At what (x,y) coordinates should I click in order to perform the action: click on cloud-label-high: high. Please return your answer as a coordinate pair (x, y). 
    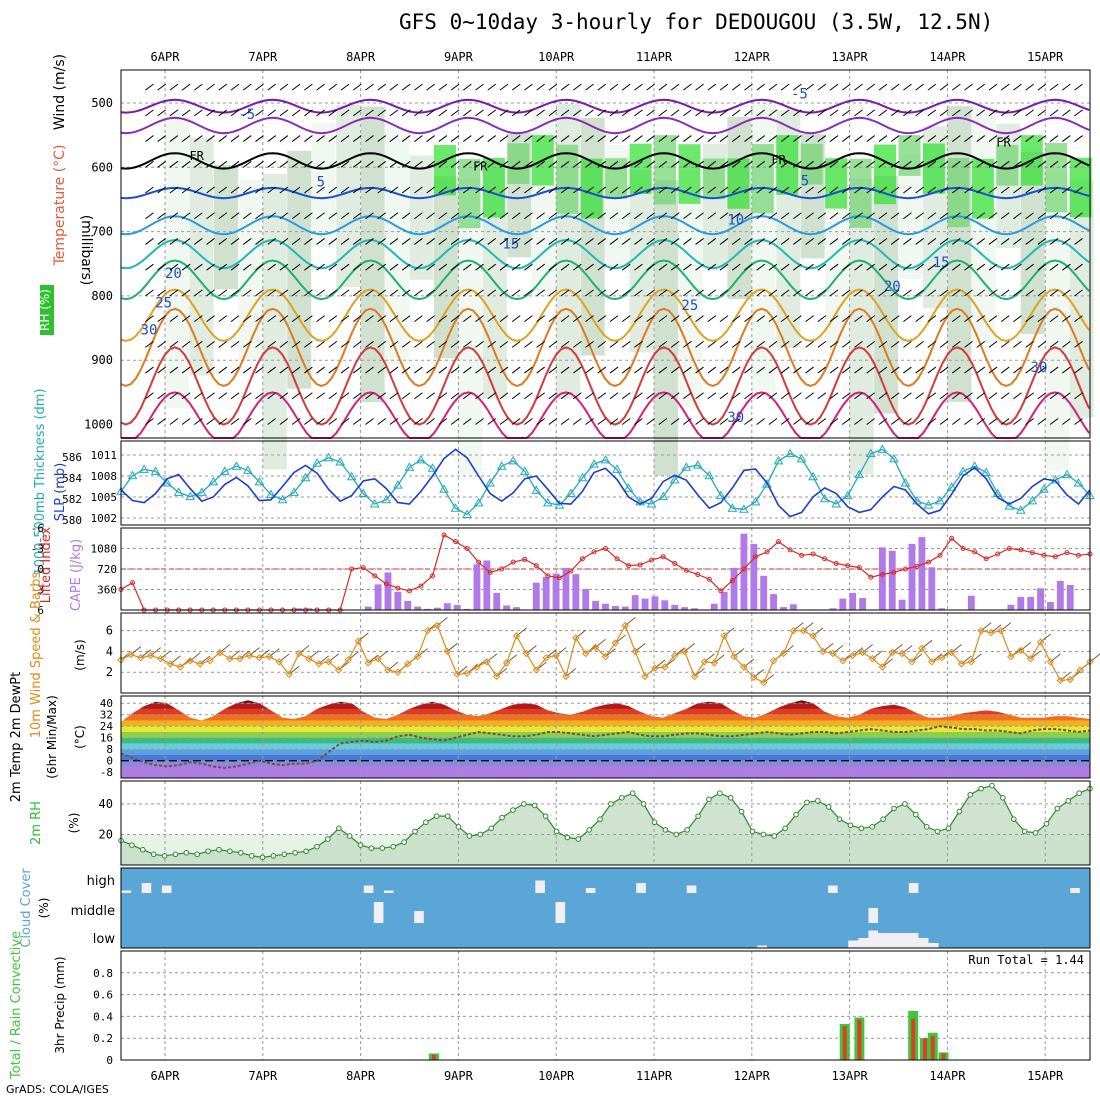
    Looking at the image, I should click on (101, 881).